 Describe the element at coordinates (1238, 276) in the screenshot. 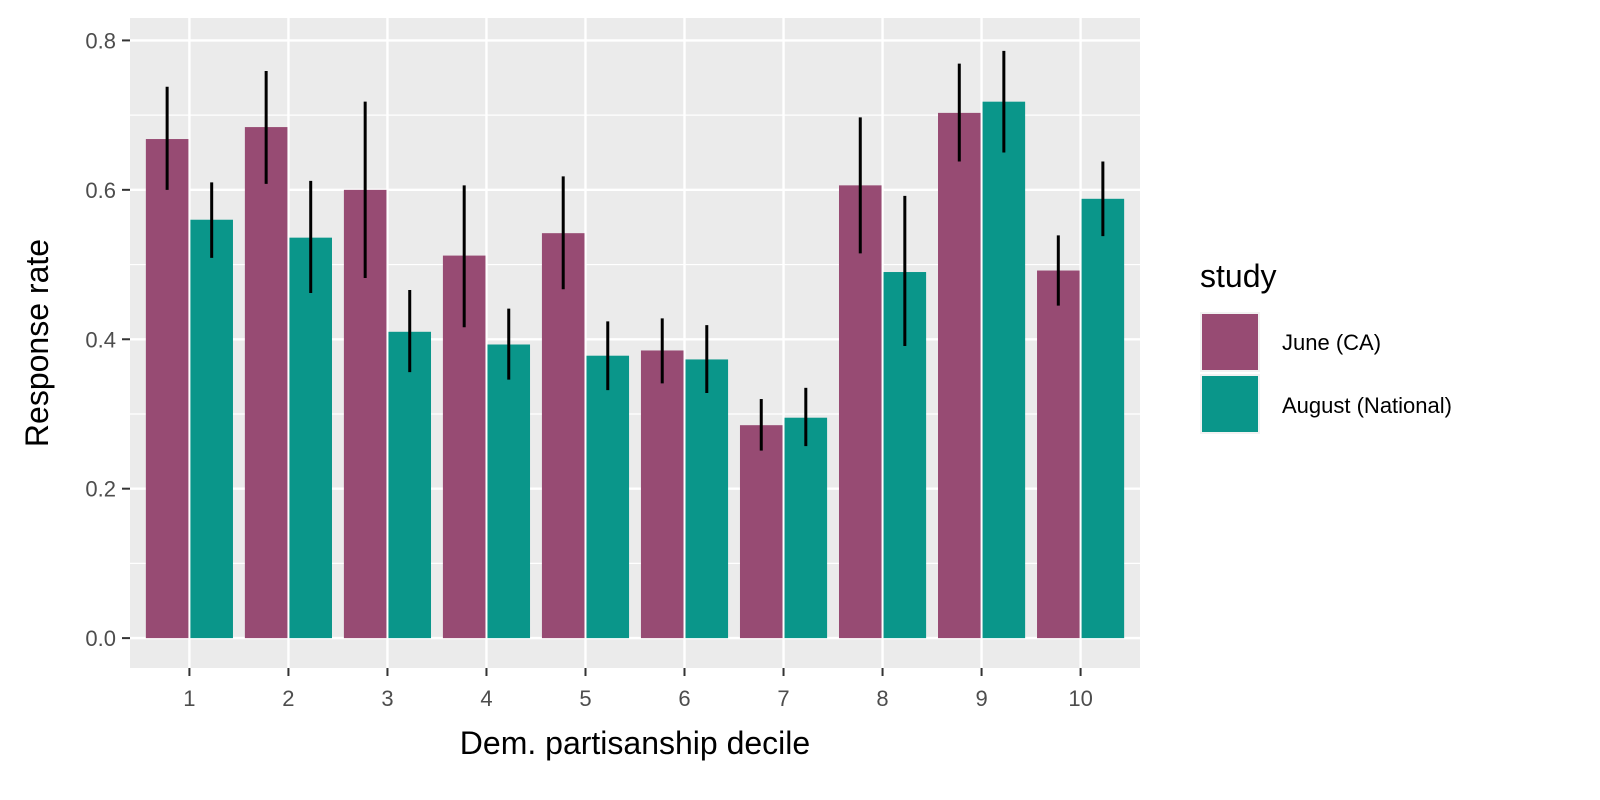

I see `legend-title: study` at that location.